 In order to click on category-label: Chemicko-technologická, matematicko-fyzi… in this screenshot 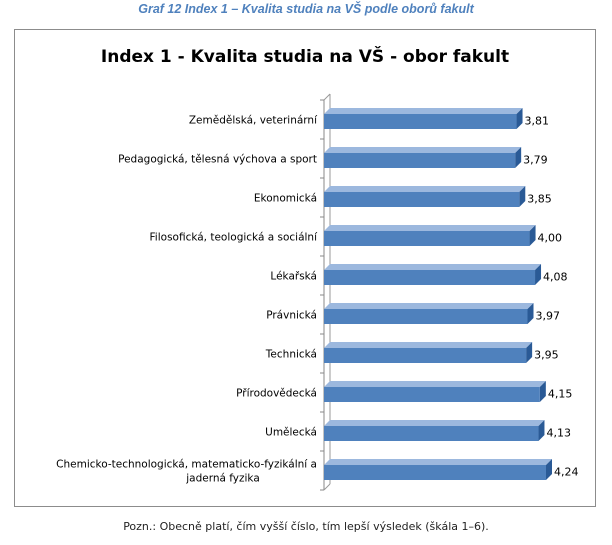, I will do `click(186, 465)`.